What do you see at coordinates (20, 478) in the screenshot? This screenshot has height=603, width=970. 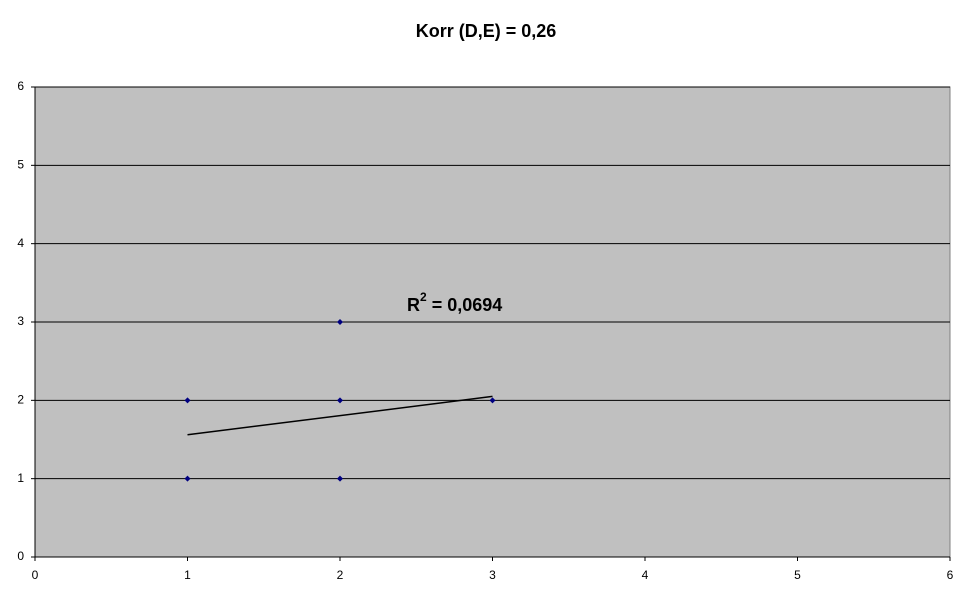 I see `y-tick-label: 1` at bounding box center [20, 478].